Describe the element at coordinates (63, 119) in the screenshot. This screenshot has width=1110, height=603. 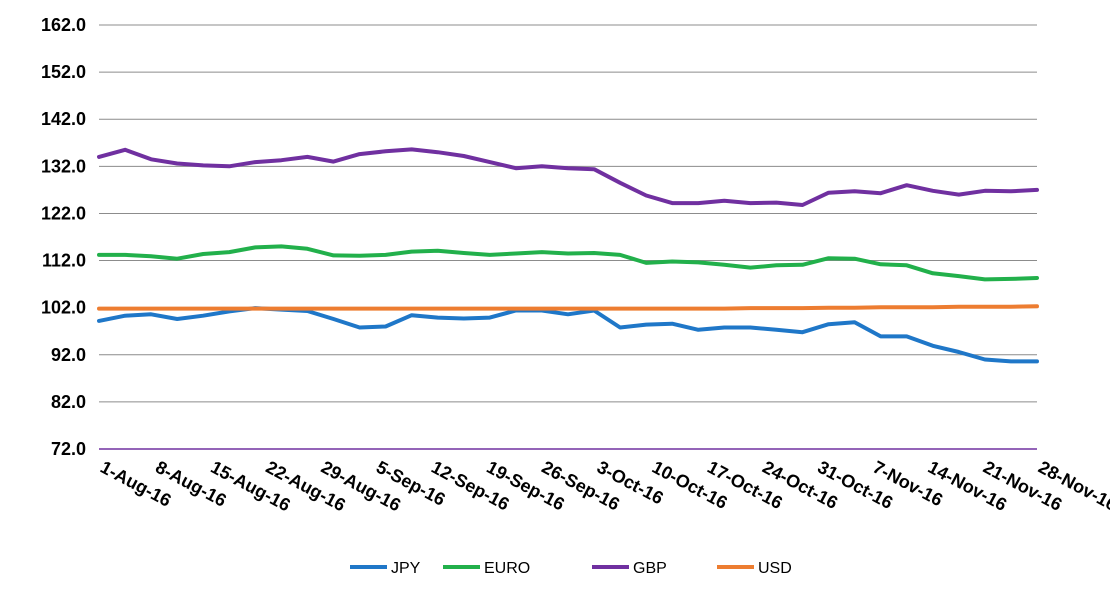
I see `y-tick-label: 142.0` at that location.